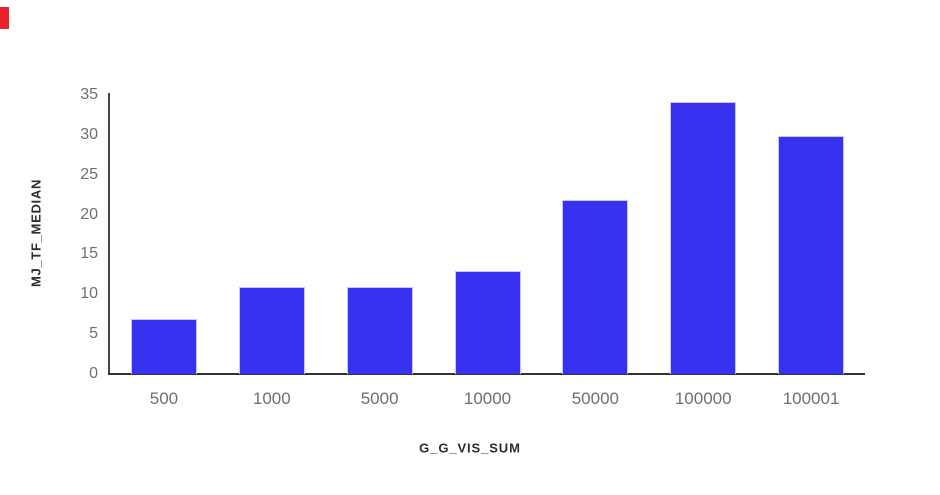 The width and height of the screenshot is (940, 495). I want to click on x-tick-label-5000: 5000, so click(379, 398).